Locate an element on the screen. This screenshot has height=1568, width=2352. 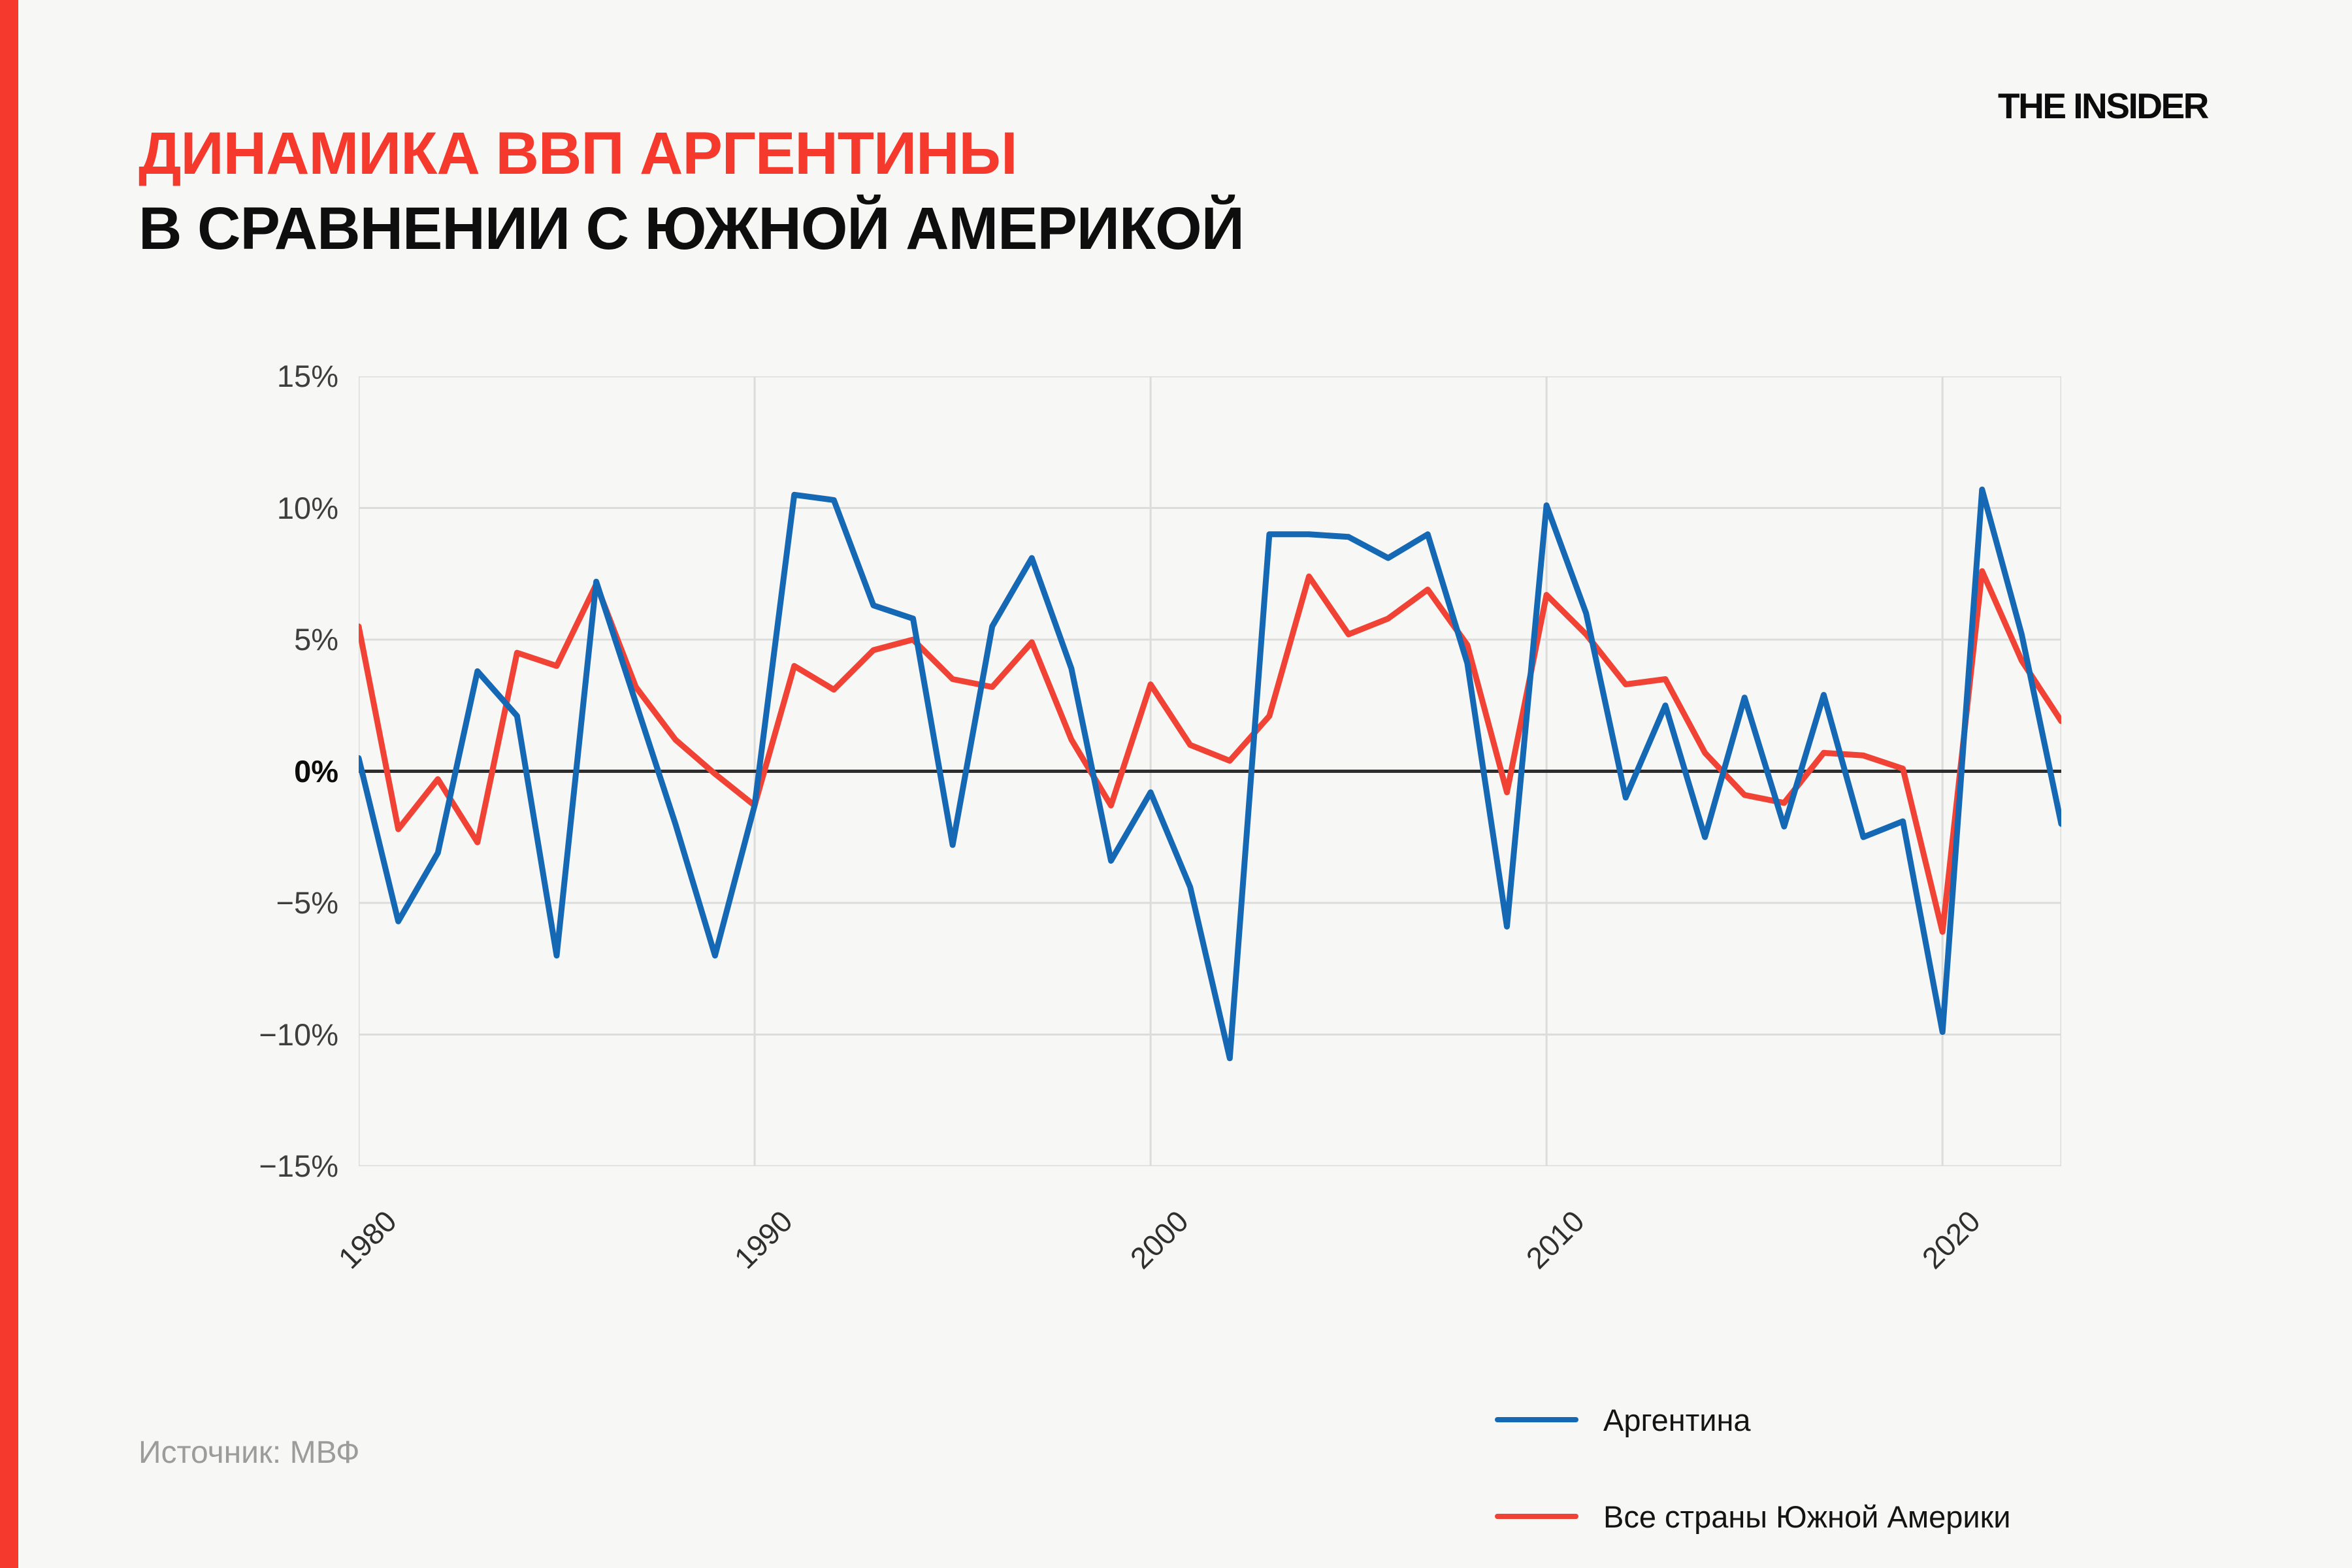
y-tick-label: 5% is located at coordinates (316, 639).